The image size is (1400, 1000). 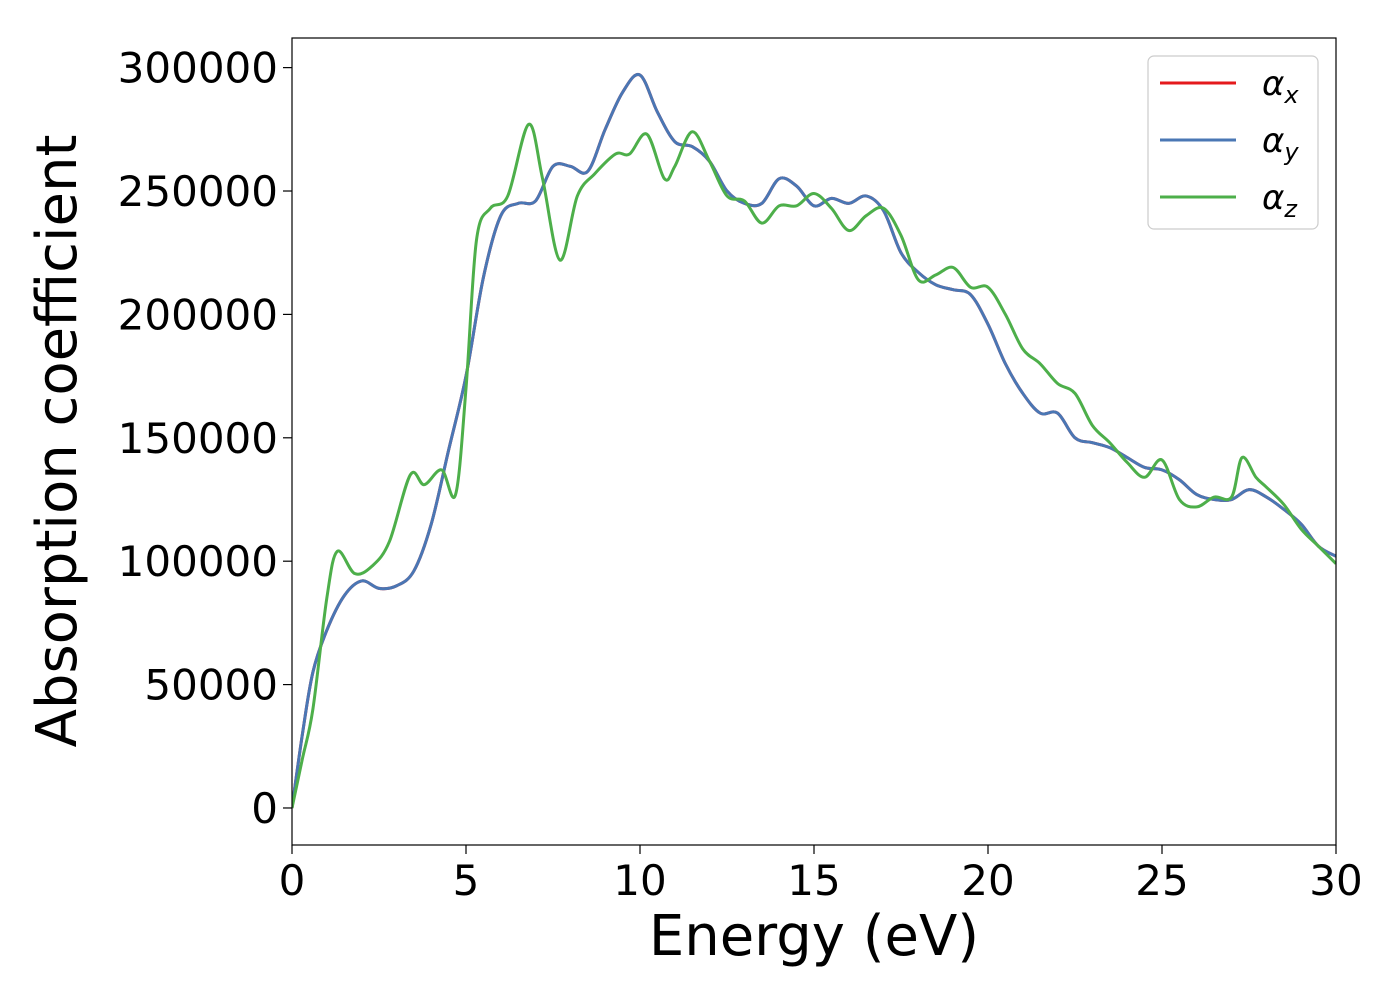 I want to click on y-tick-label: 150000, so click(x=198, y=438).